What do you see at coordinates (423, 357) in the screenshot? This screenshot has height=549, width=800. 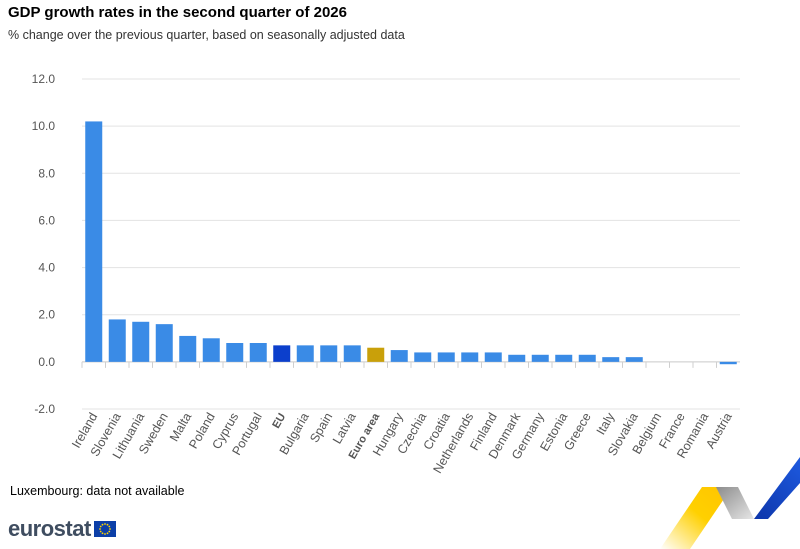 I see `bar-czechia` at bounding box center [423, 357].